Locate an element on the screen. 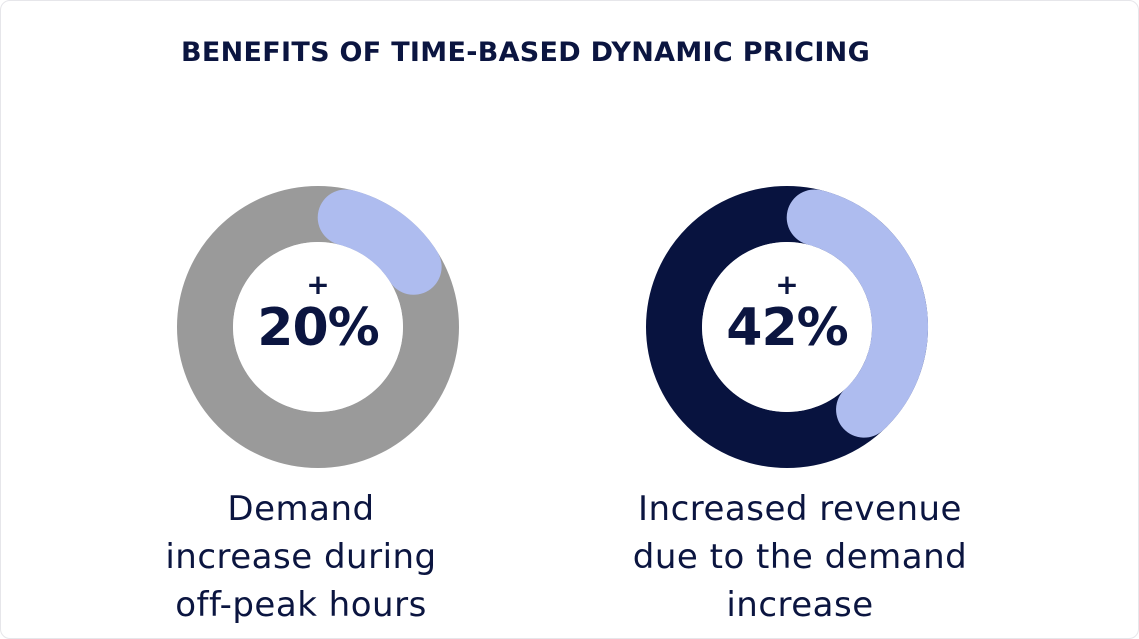  donut-chart-revenue is located at coordinates (787, 327).